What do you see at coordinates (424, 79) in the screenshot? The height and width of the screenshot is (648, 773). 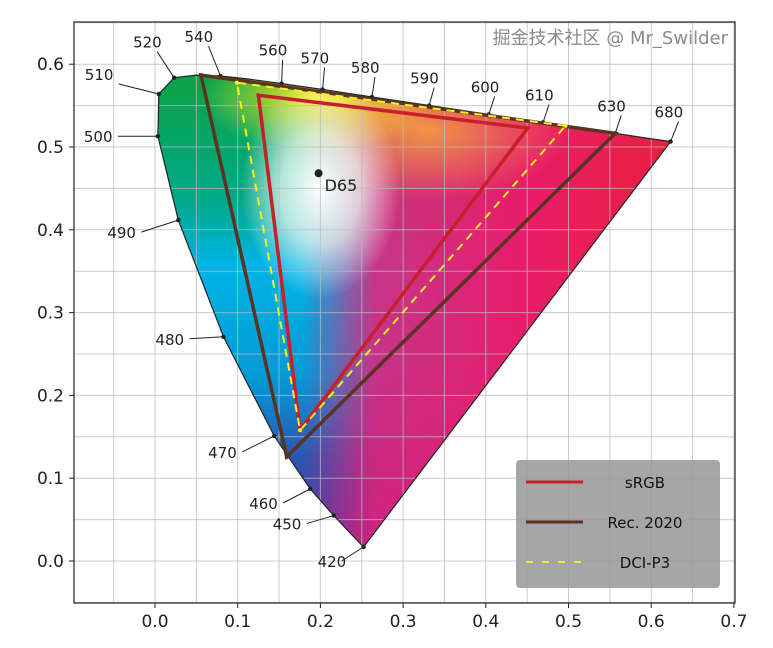 I see `wavelength-label: 590` at bounding box center [424, 79].